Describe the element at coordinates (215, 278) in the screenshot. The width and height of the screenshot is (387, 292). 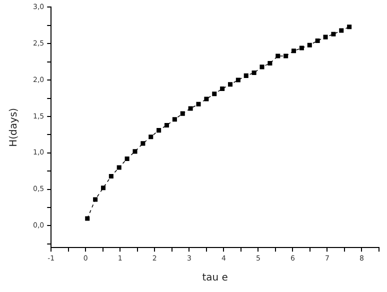
I see `x-axis-title: tau e` at that location.